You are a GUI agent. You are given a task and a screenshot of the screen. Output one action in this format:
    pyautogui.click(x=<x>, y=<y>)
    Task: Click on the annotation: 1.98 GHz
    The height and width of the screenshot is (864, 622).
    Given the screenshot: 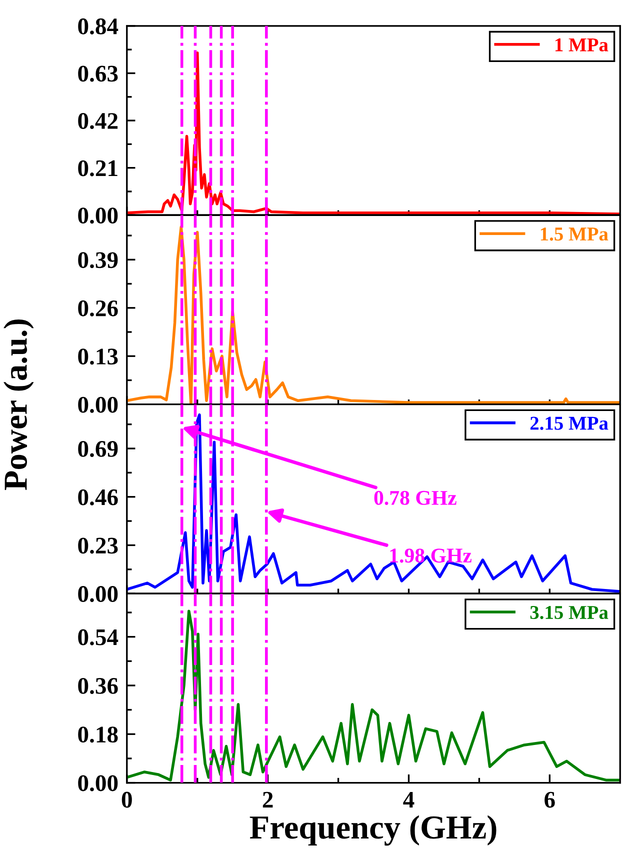 What is the action you would take?
    pyautogui.click(x=431, y=555)
    